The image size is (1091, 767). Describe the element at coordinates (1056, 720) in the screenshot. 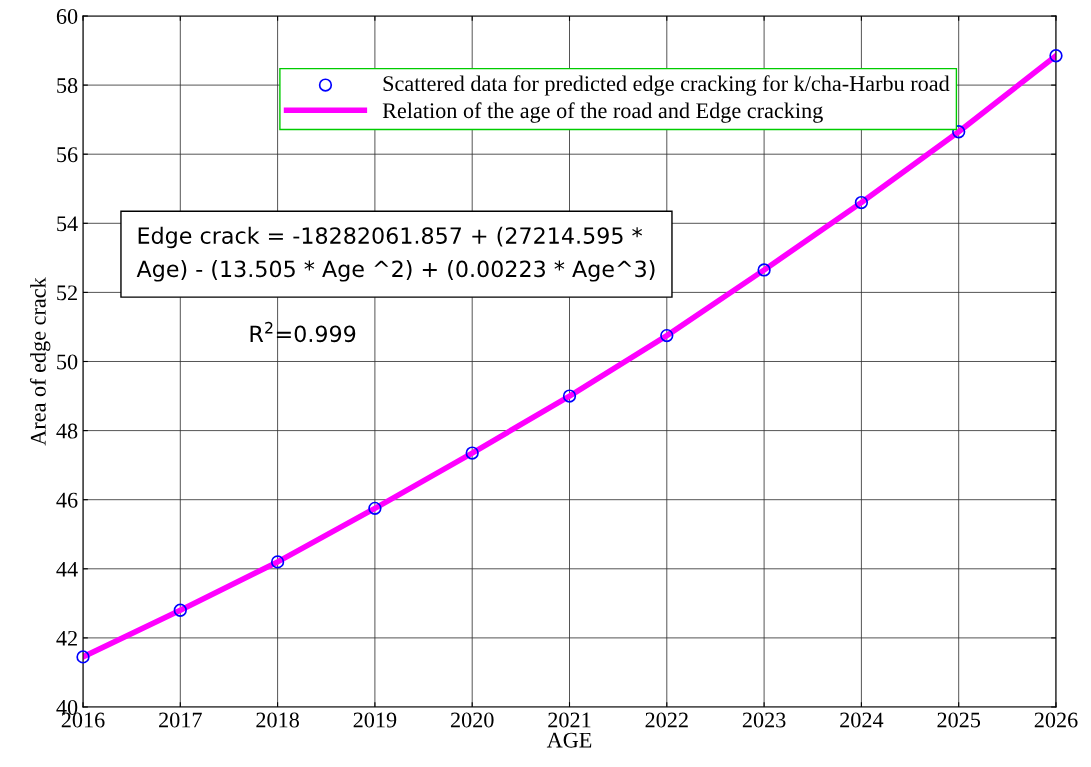

I see `x-tick-label: 2026` at that location.